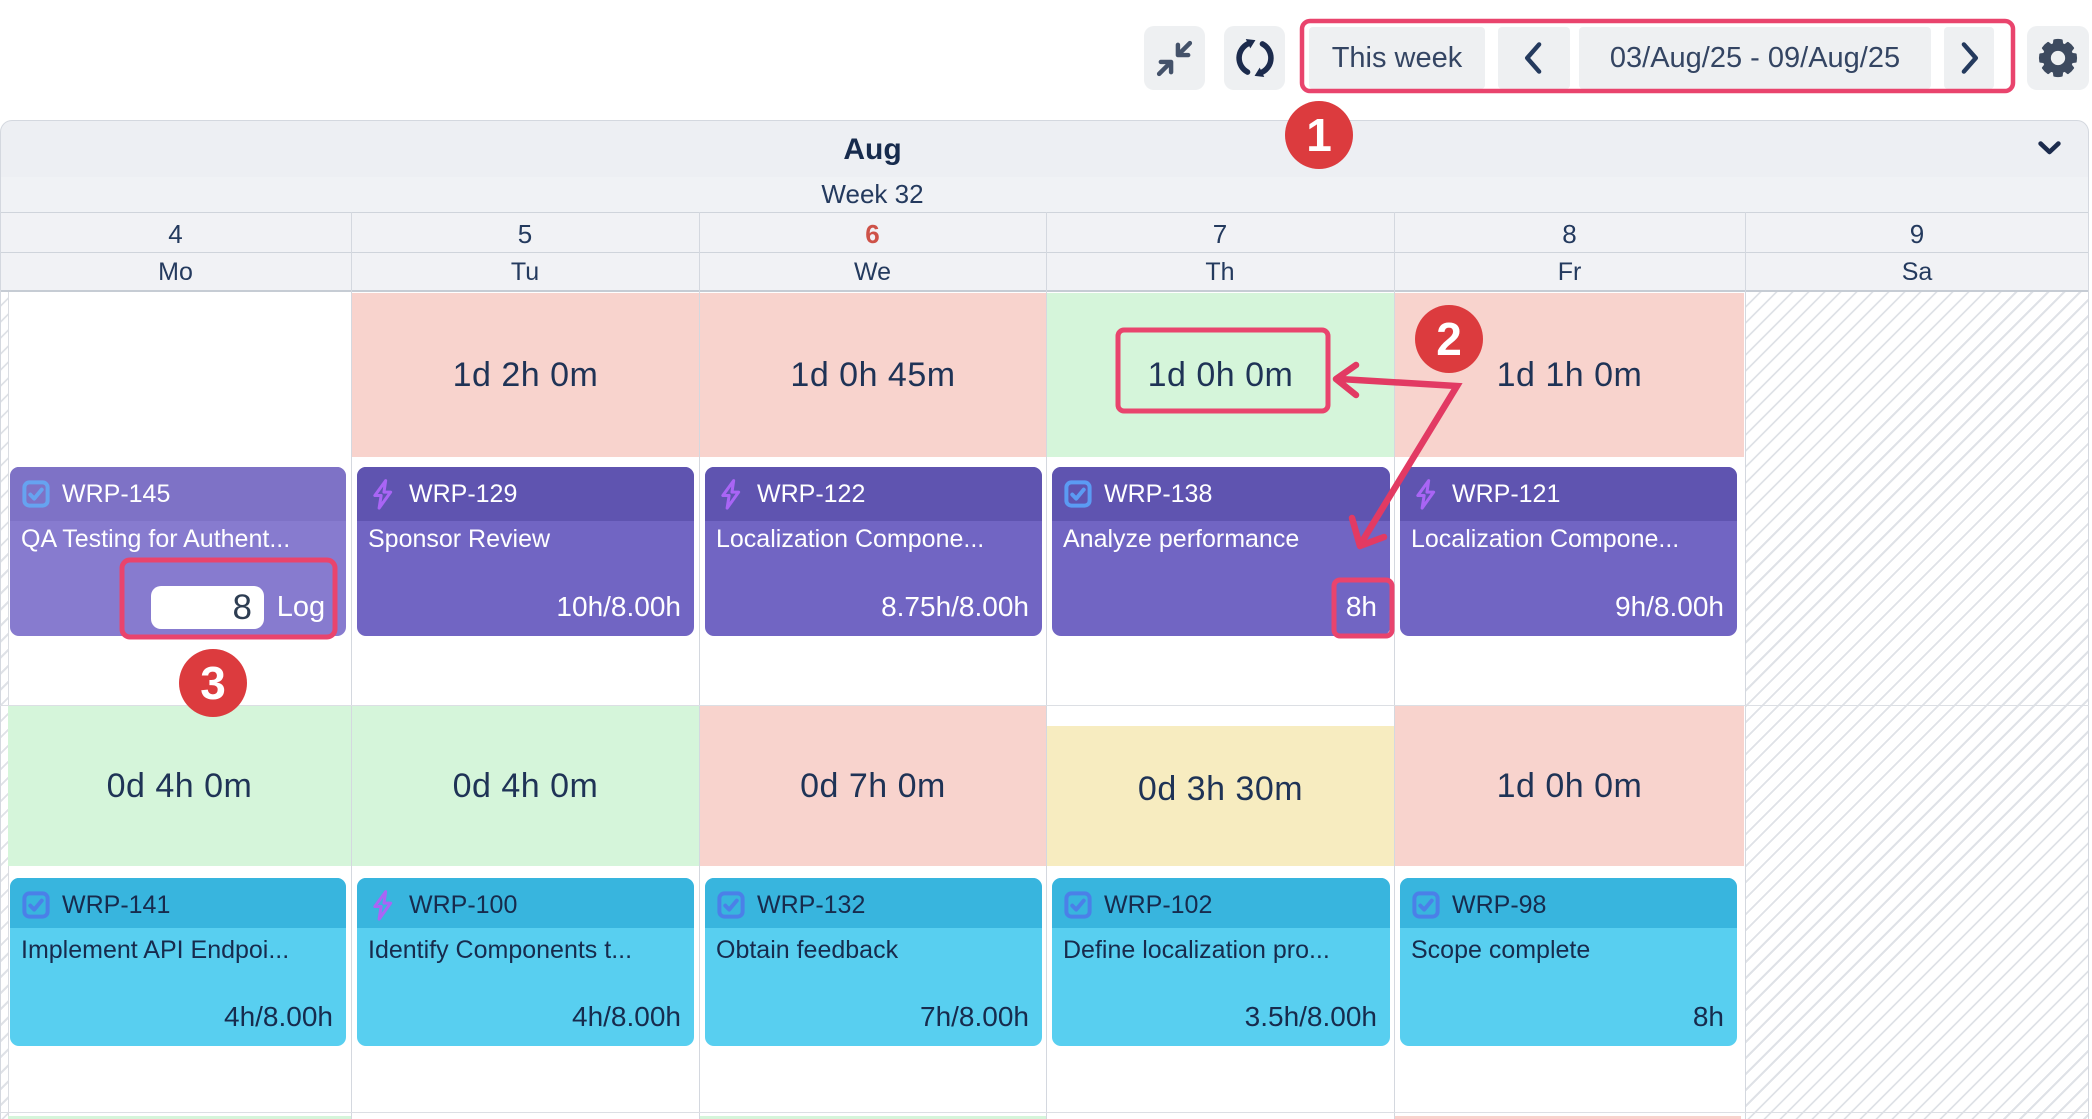  I want to click on svg-text: 3, so click(213, 683).